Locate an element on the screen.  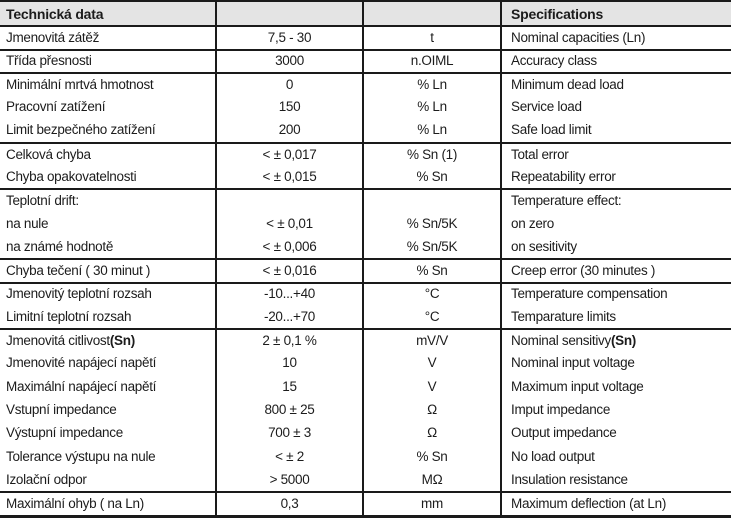
unit-cell: MΩ is located at coordinates (431, 479).